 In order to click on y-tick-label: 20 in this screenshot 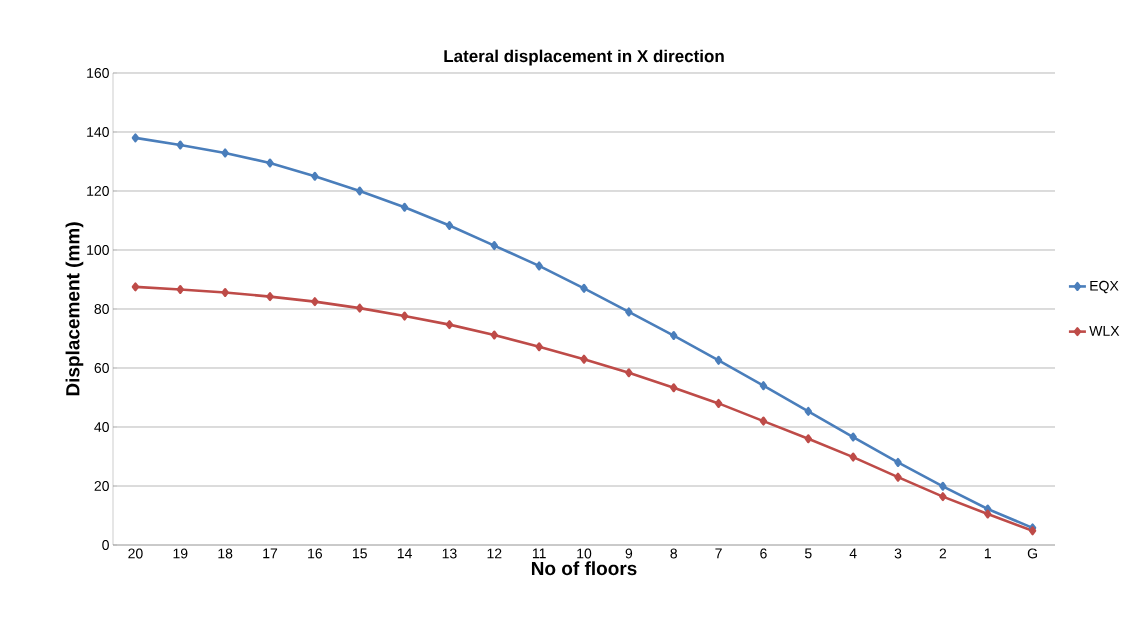, I will do `click(101, 486)`.